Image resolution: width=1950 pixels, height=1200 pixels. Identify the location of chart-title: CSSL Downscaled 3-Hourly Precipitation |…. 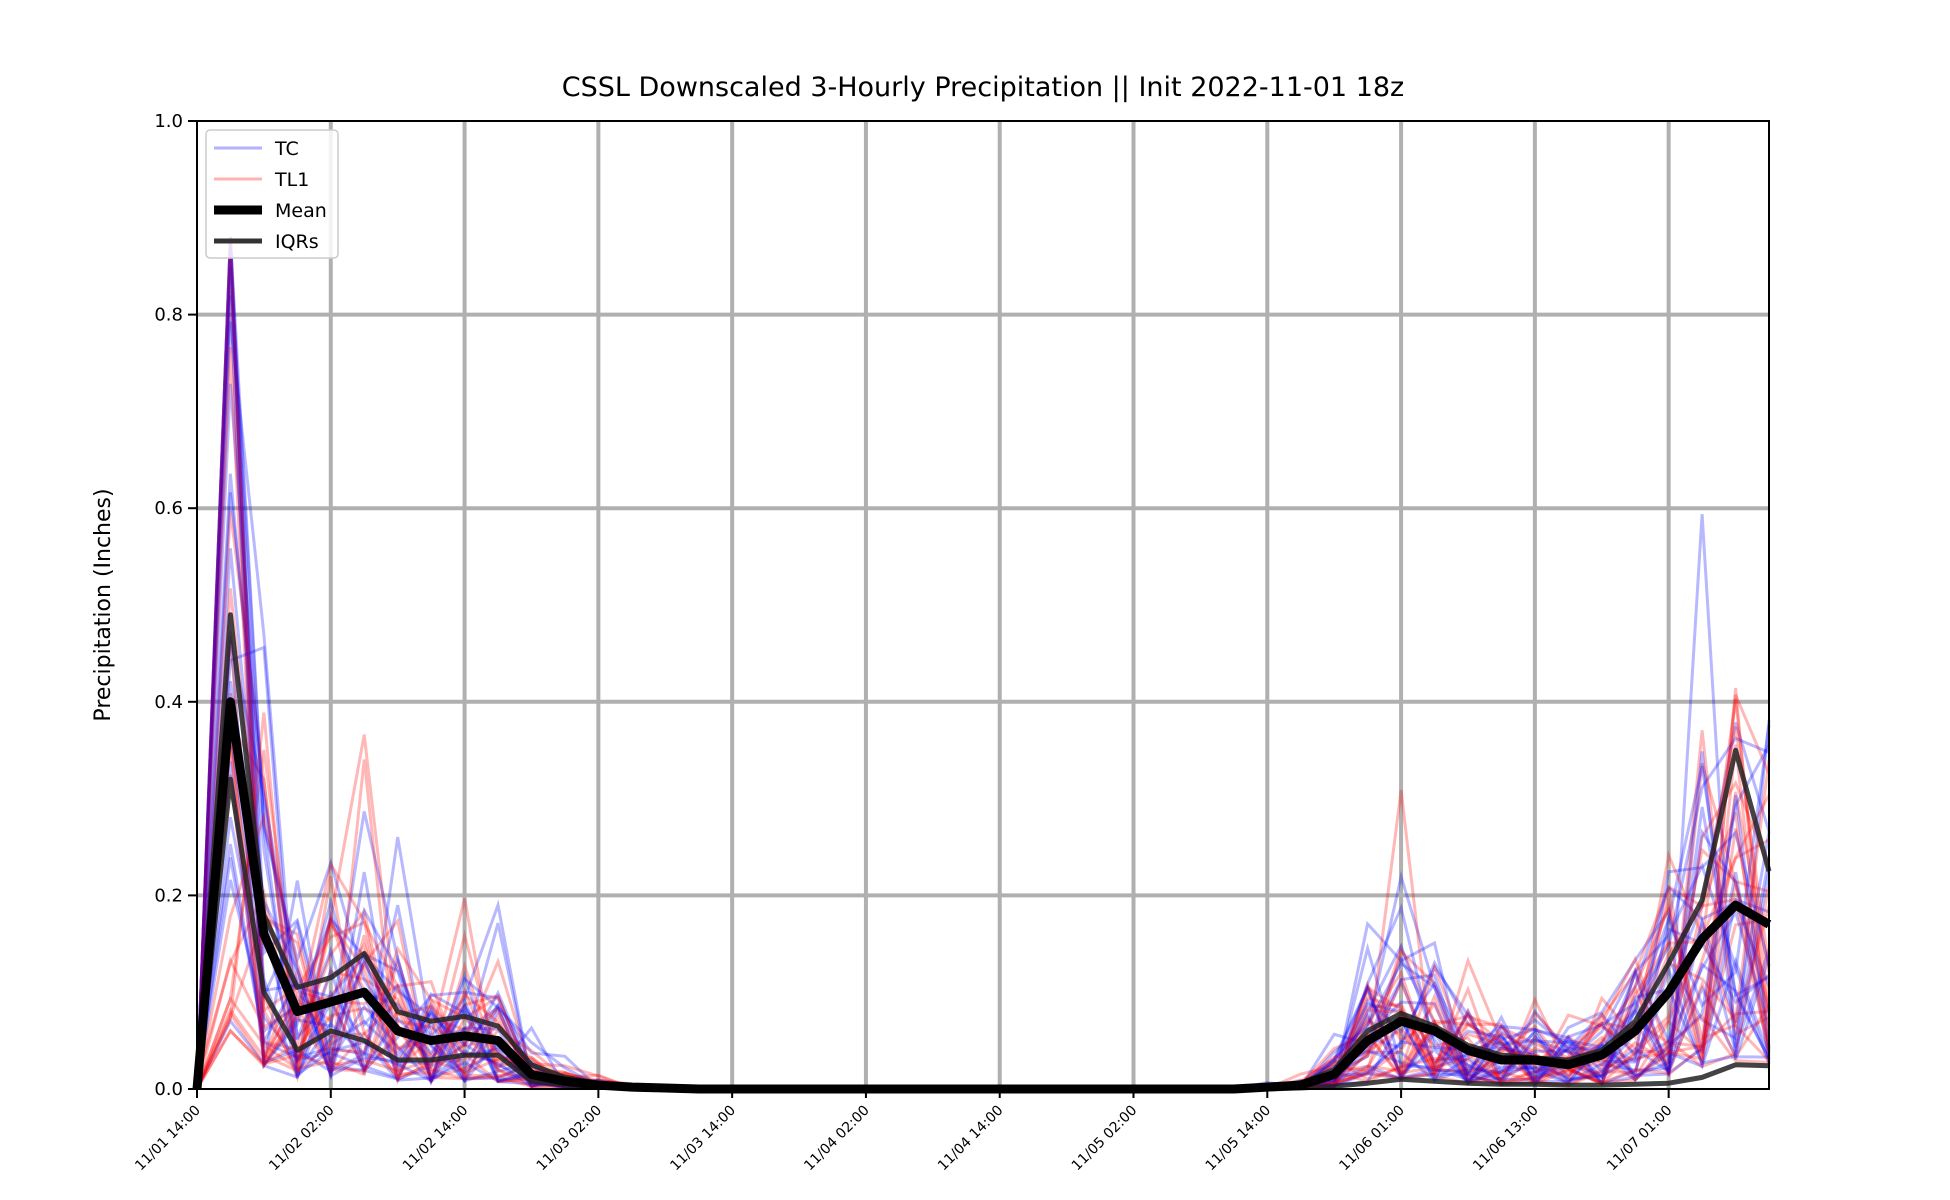
(983, 87).